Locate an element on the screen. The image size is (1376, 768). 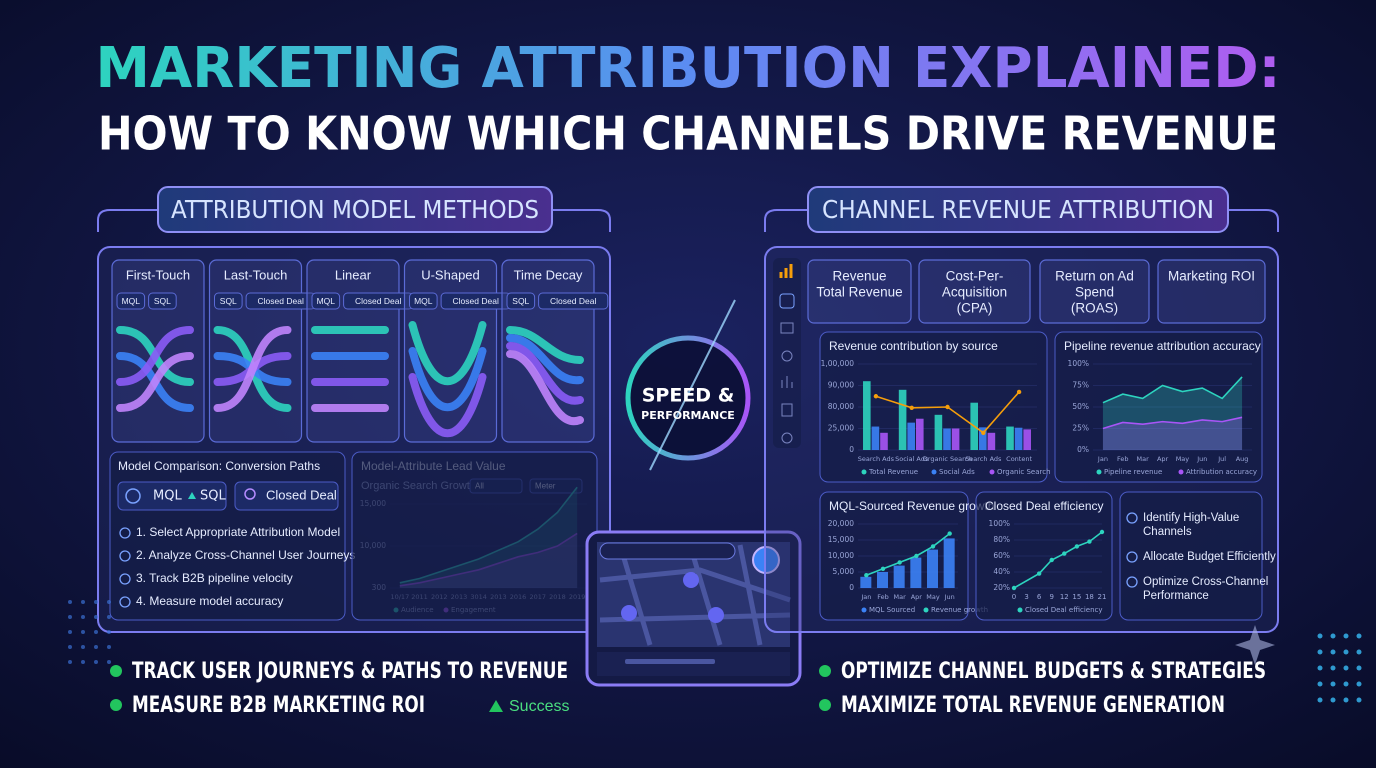
search-bar is located at coordinates (667, 551).